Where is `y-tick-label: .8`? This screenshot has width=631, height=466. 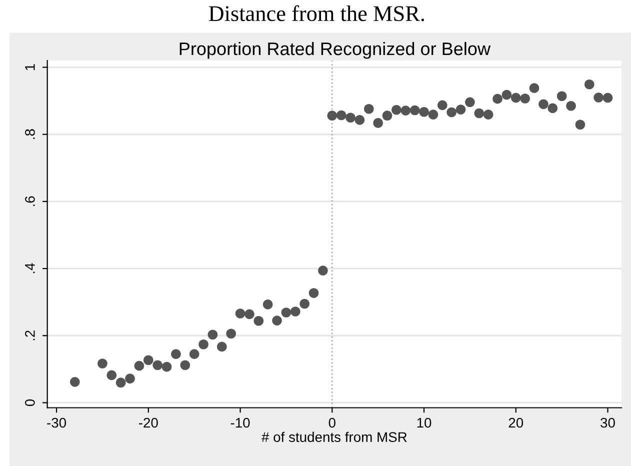
y-tick-label: .8 is located at coordinates (30, 134).